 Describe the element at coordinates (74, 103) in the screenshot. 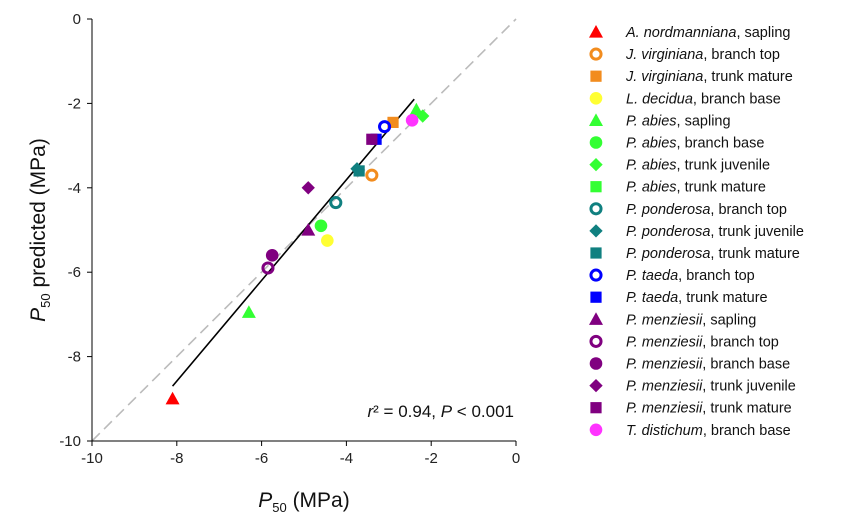

I see `y-tick-label: -2` at that location.